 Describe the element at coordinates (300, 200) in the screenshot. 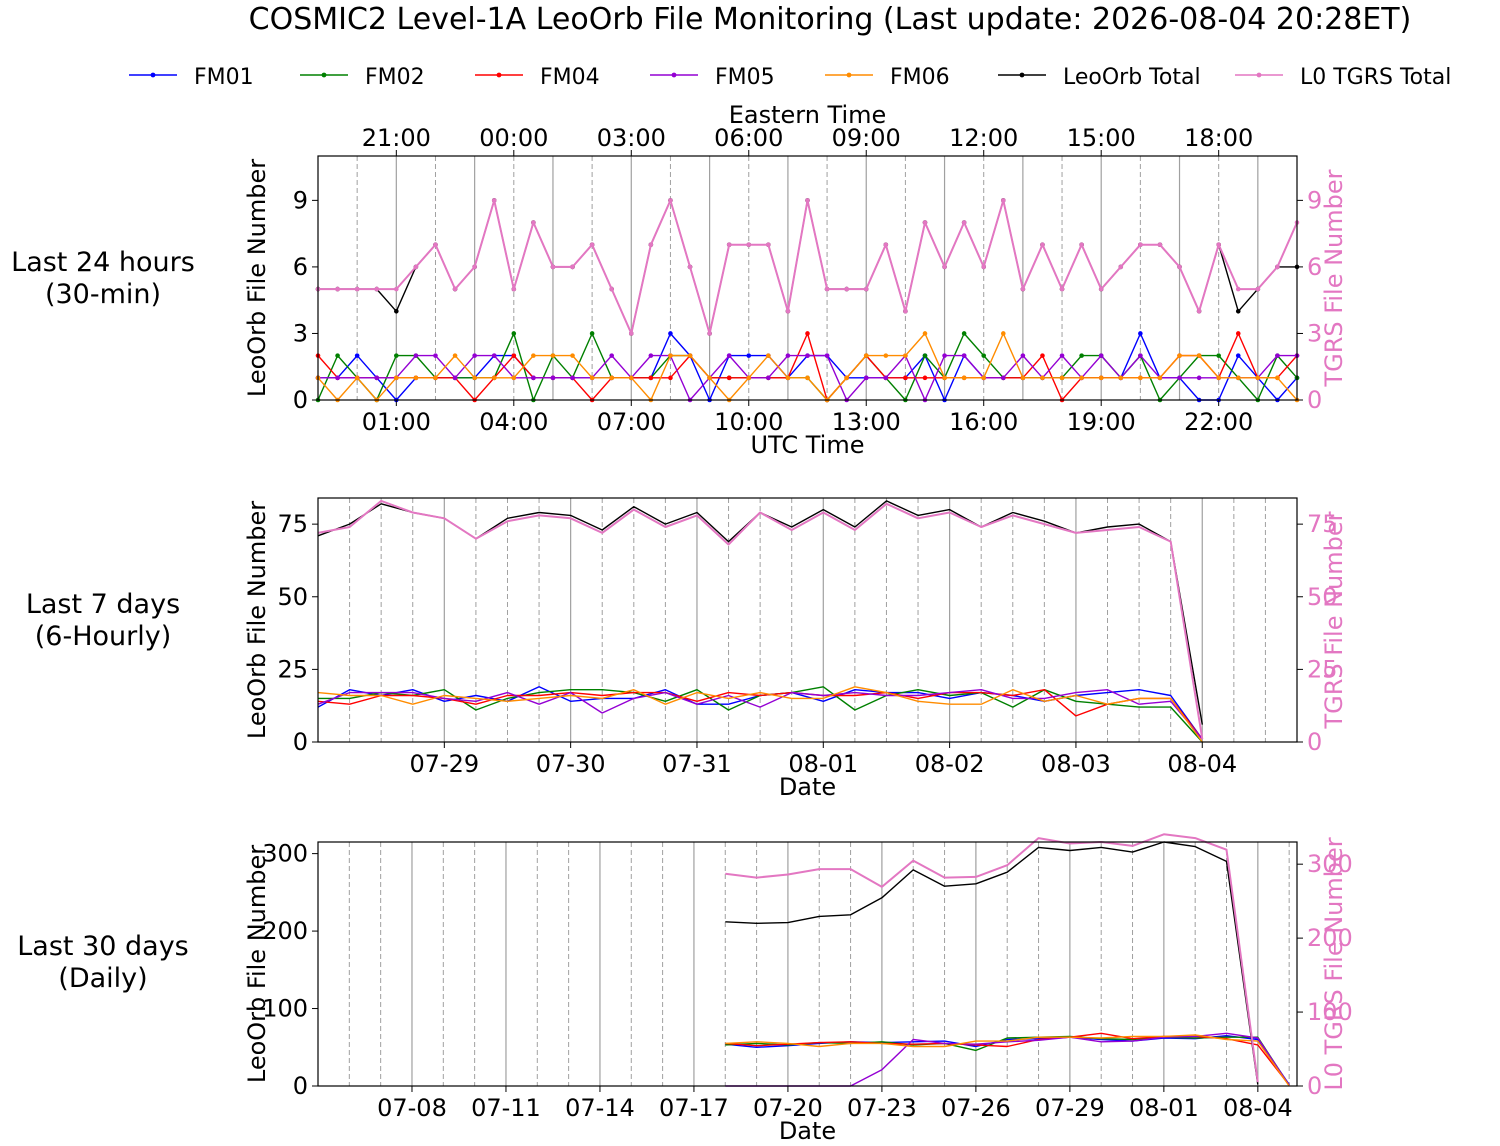

I see `y-tick-label: 9` at that location.